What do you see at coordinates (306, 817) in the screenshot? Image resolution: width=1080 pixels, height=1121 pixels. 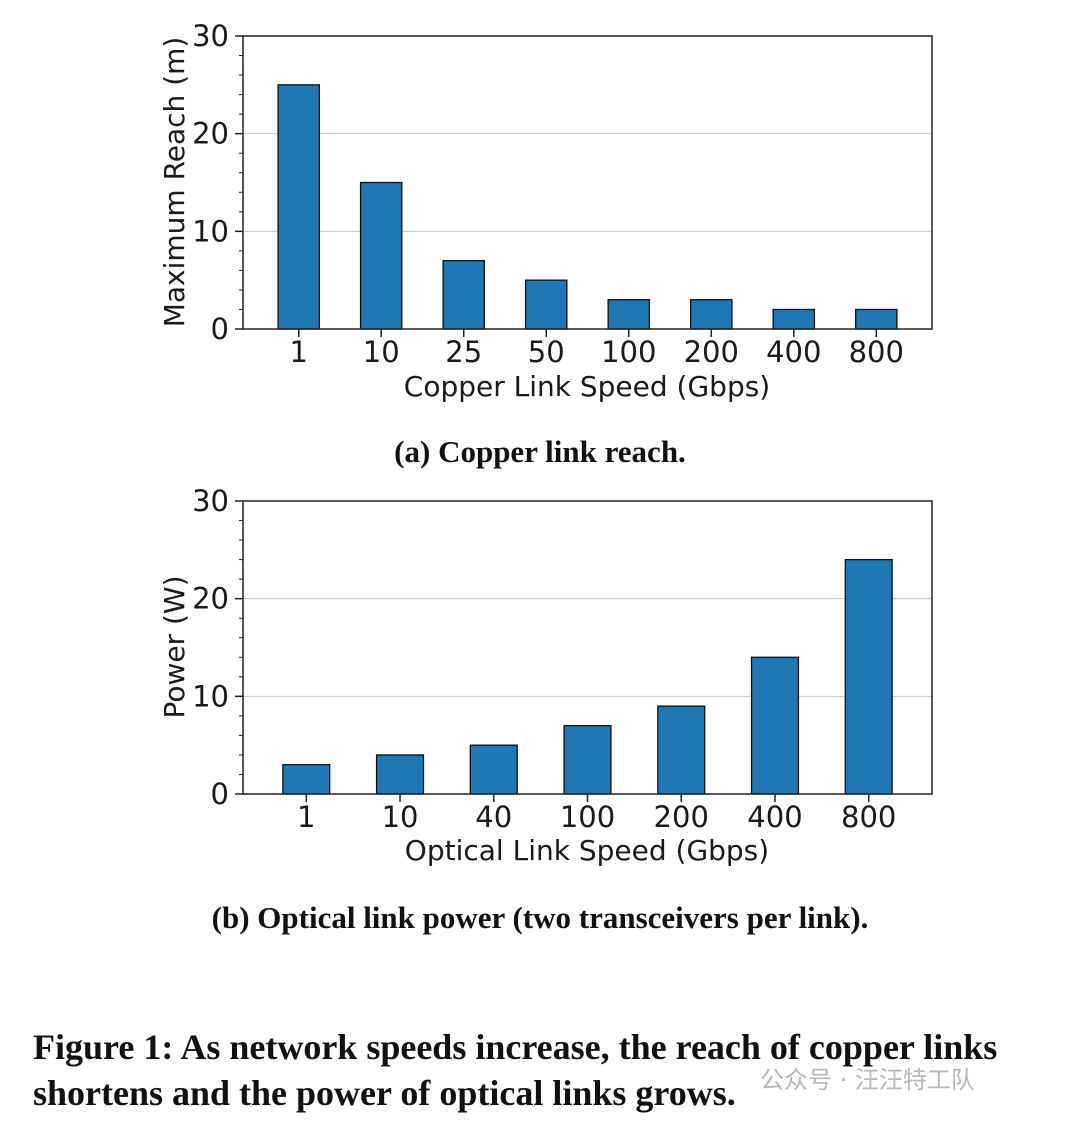 I see `chart-b-xtick-label: 1` at bounding box center [306, 817].